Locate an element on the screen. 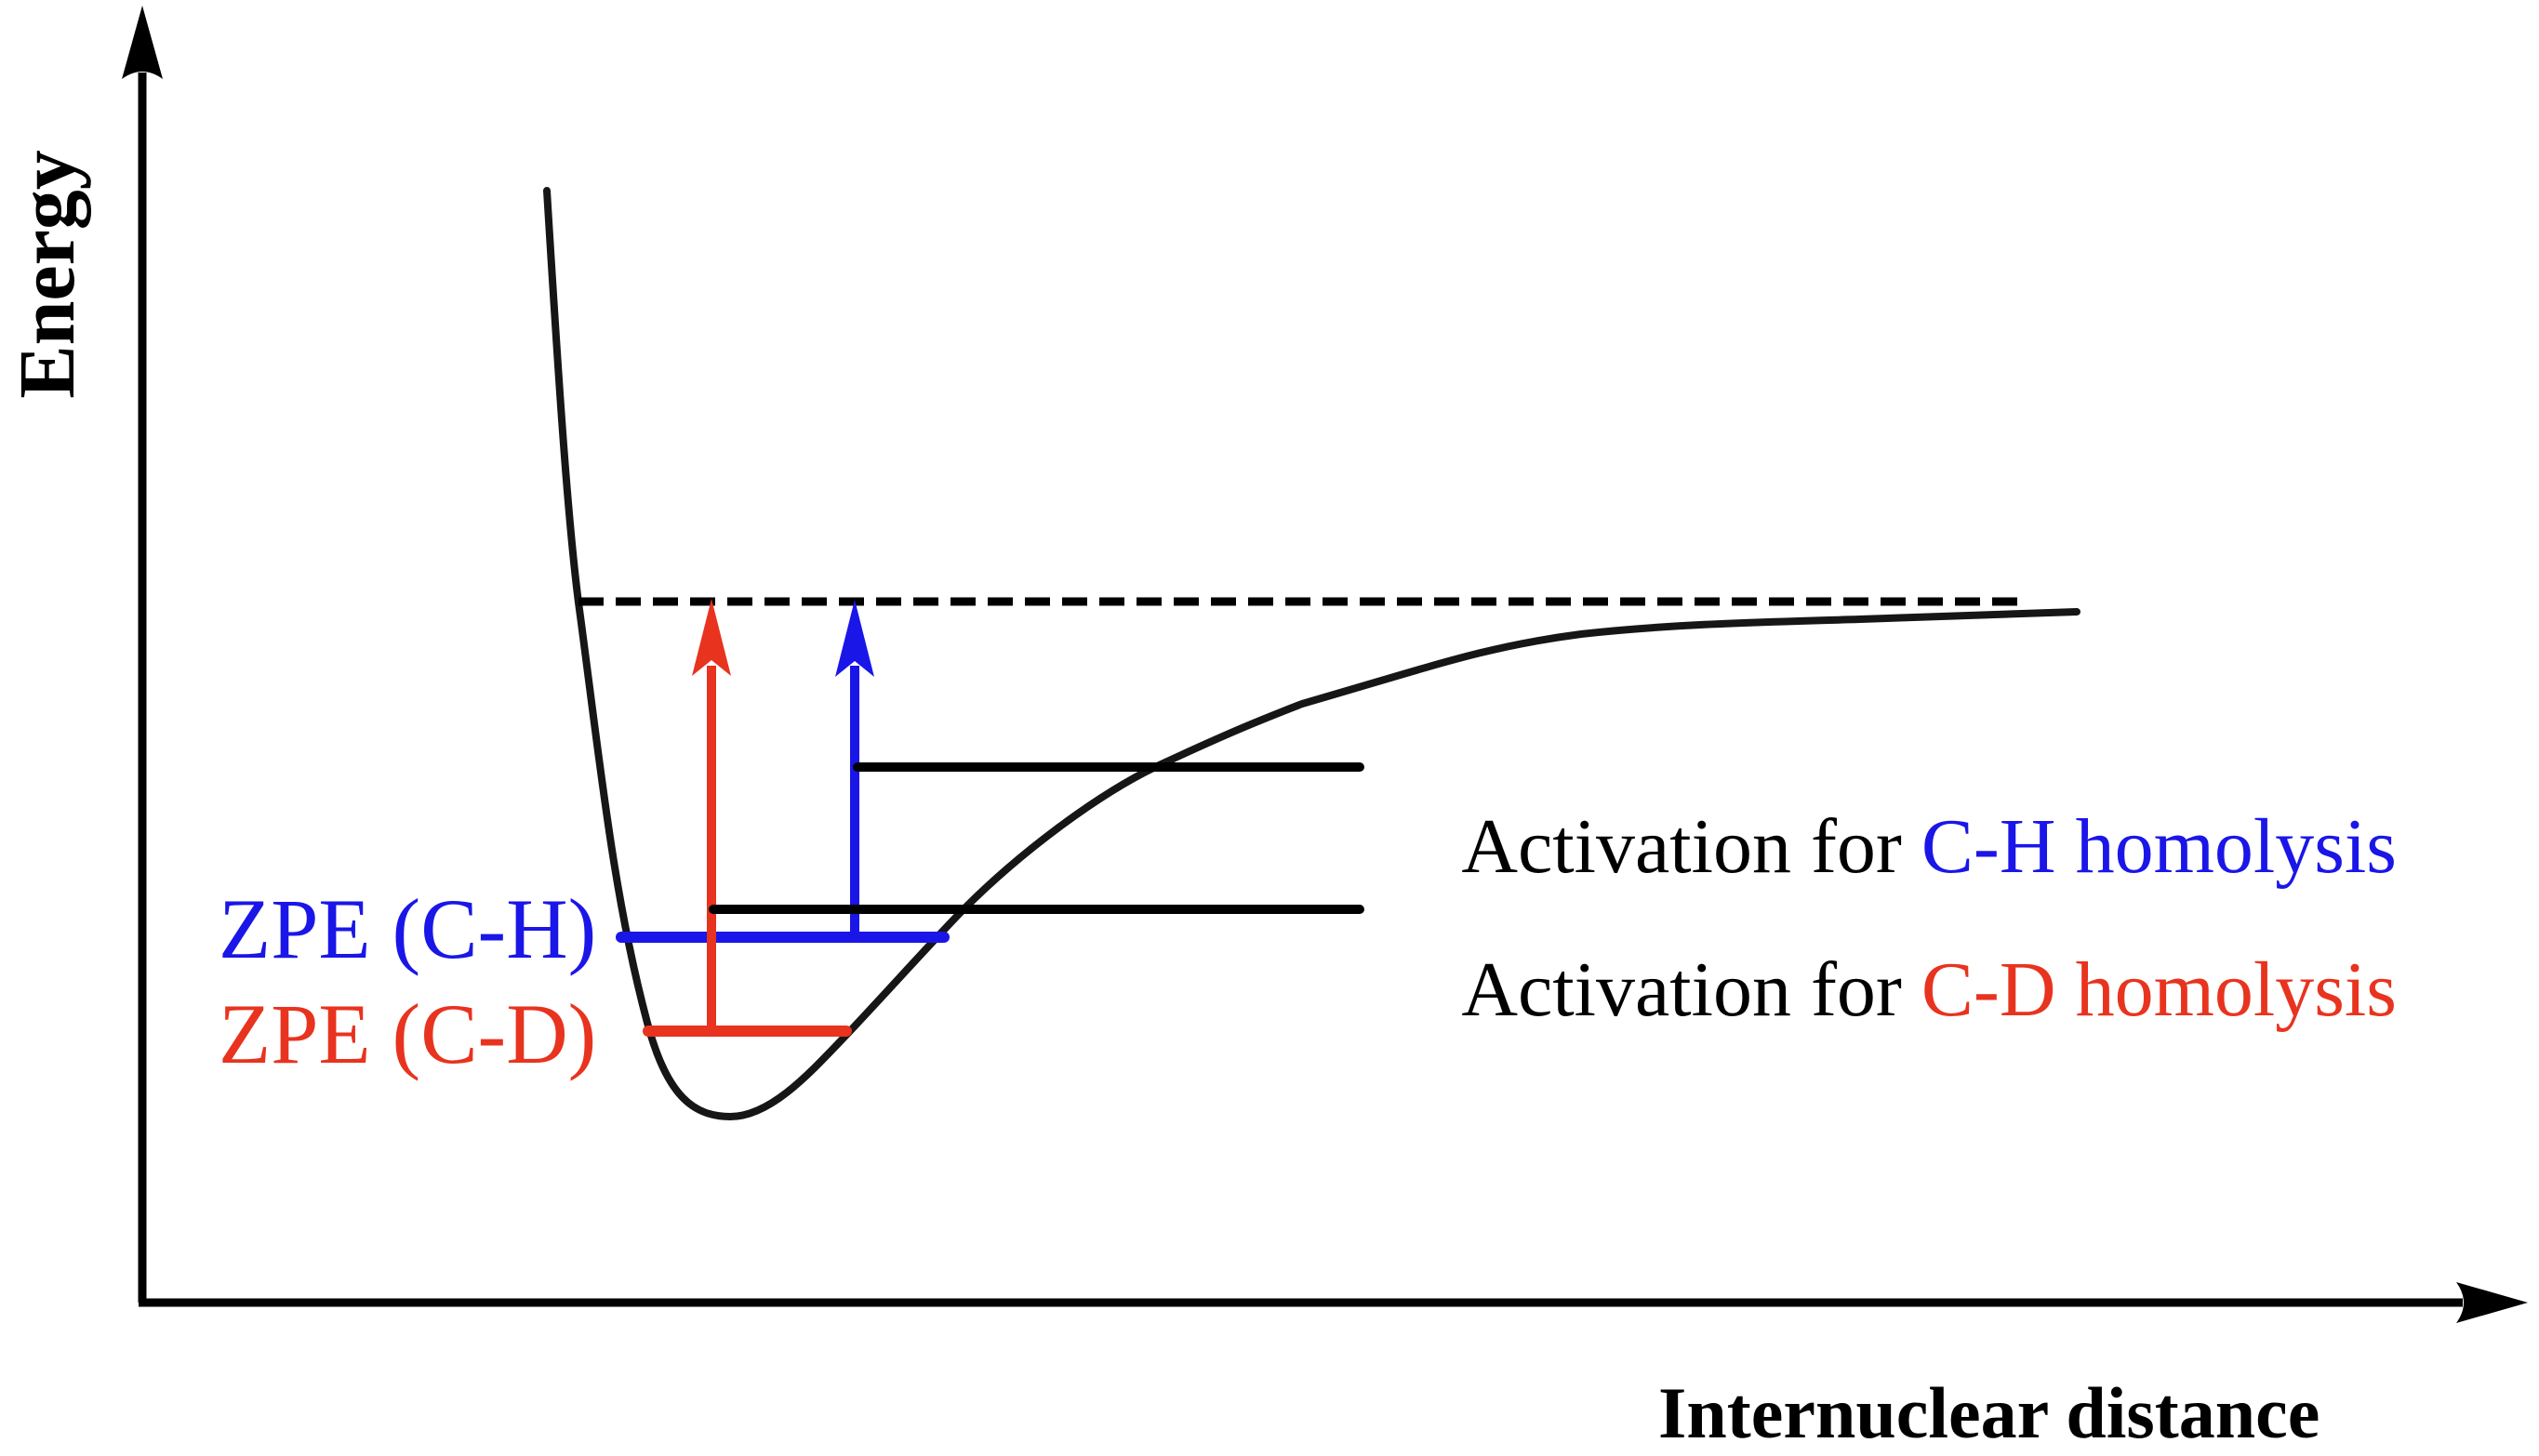 The height and width of the screenshot is (1456, 2539). y-axis-label: Energy is located at coordinates (46, 274).